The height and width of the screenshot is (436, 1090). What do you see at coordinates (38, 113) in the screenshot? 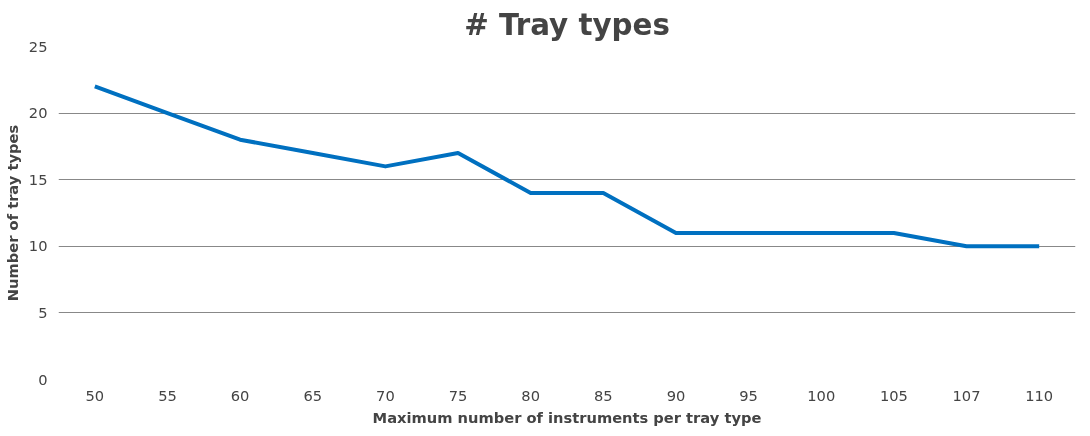
I see `y-tick-label: 20` at bounding box center [38, 113].